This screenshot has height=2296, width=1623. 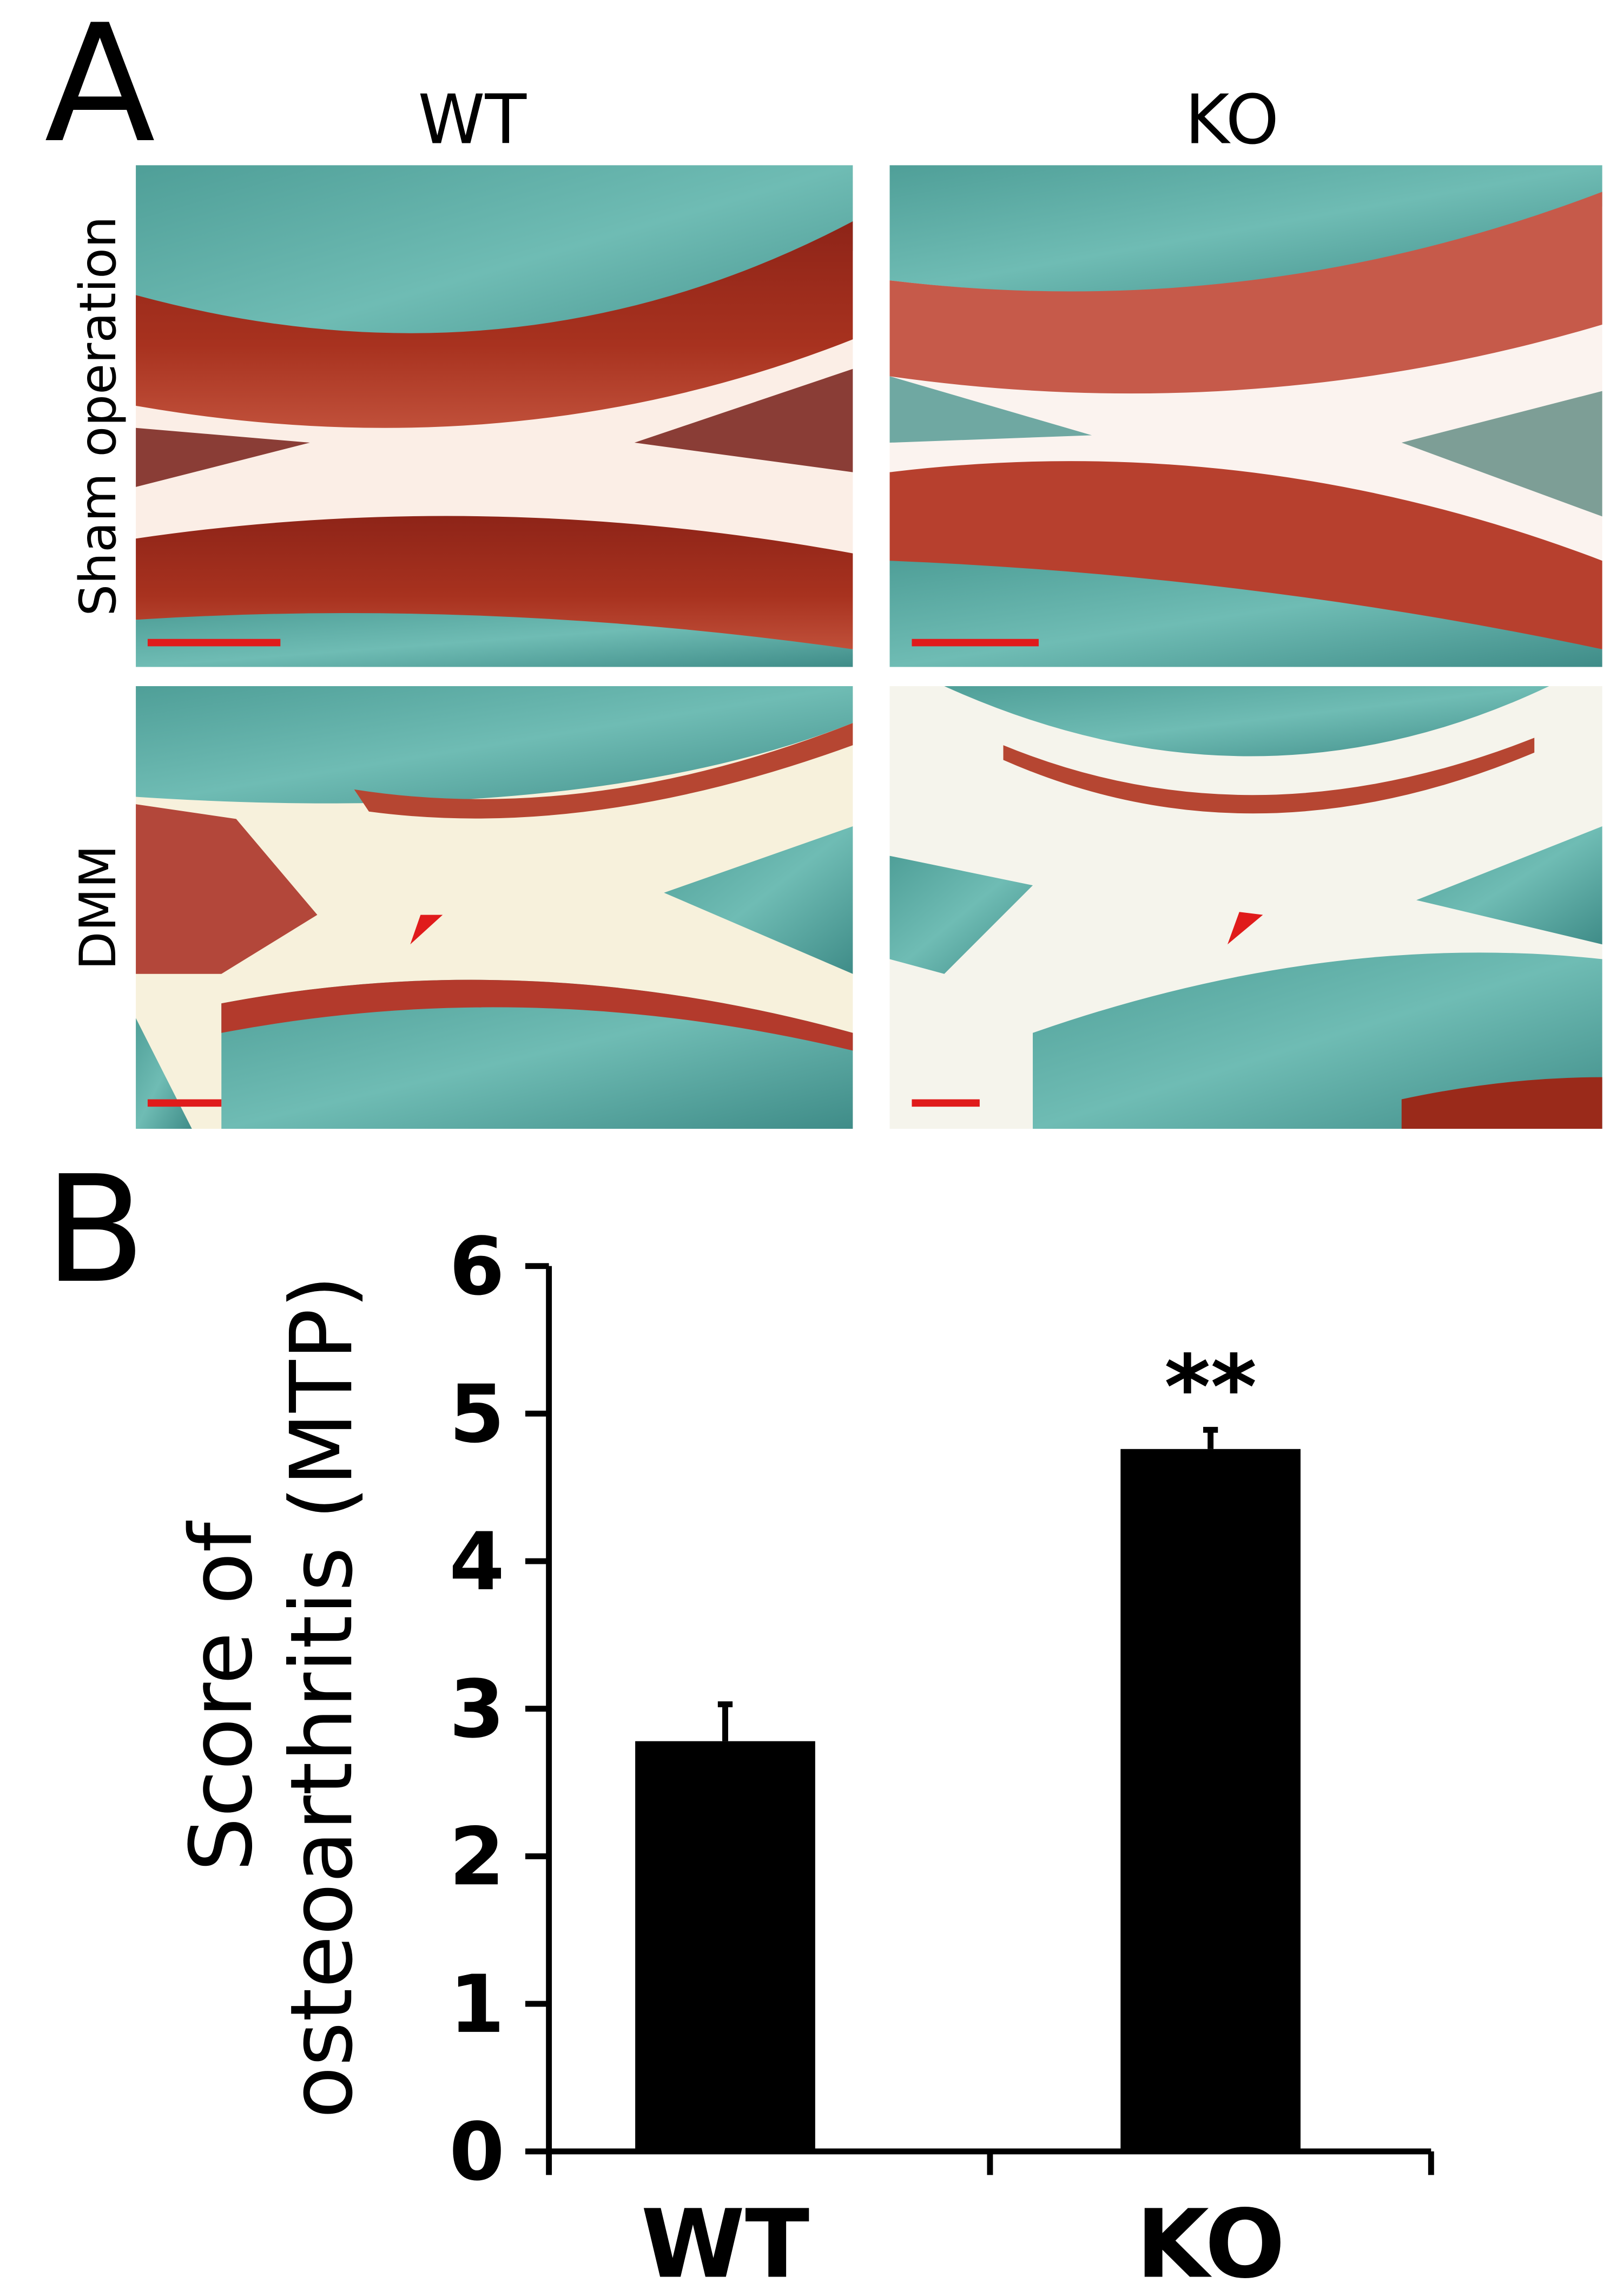 What do you see at coordinates (1211, 1387) in the screenshot?
I see `significance-label: **` at bounding box center [1211, 1387].